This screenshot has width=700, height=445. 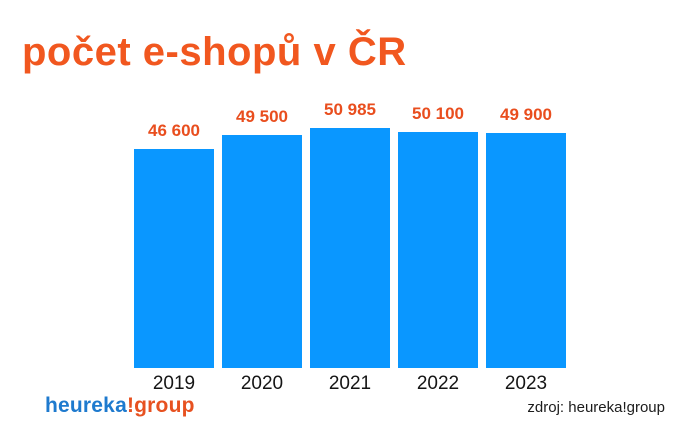 What do you see at coordinates (174, 130) in the screenshot?
I see `bar-value-label: 46 600` at bounding box center [174, 130].